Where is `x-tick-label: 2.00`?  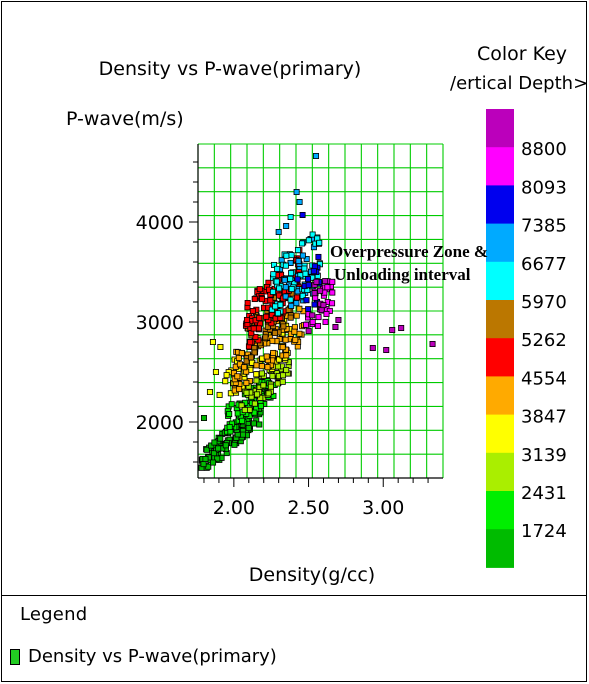 x-tick-label: 2.00 is located at coordinates (234, 508).